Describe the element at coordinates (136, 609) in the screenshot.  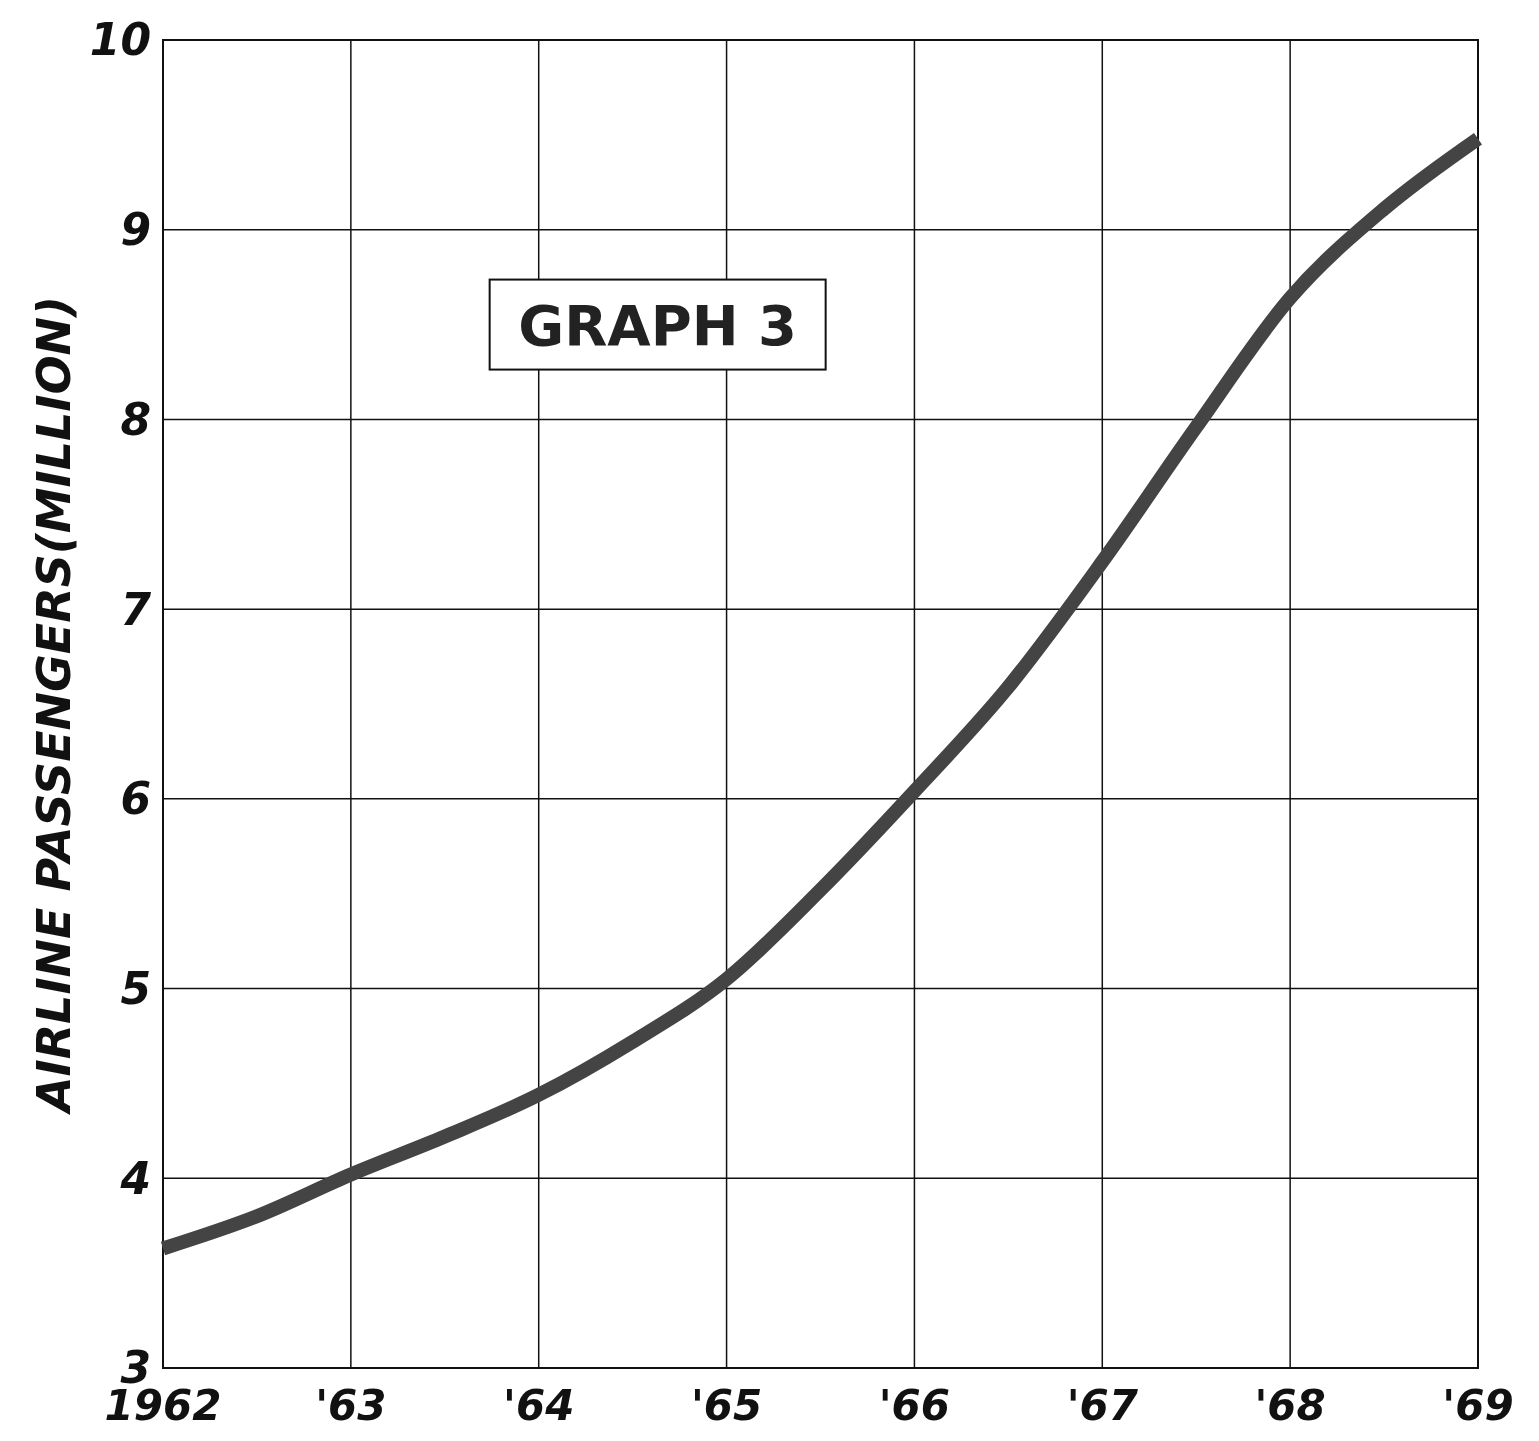
I see `y-tick-label: 7` at that location.